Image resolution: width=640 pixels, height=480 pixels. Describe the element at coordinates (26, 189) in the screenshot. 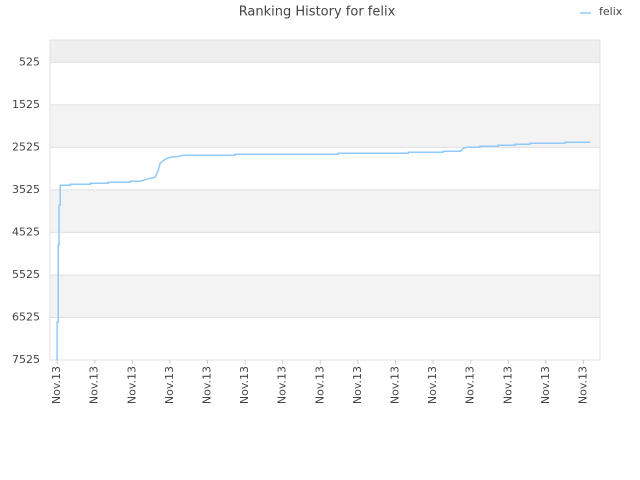

I see `y-tick-label: 3525` at that location.